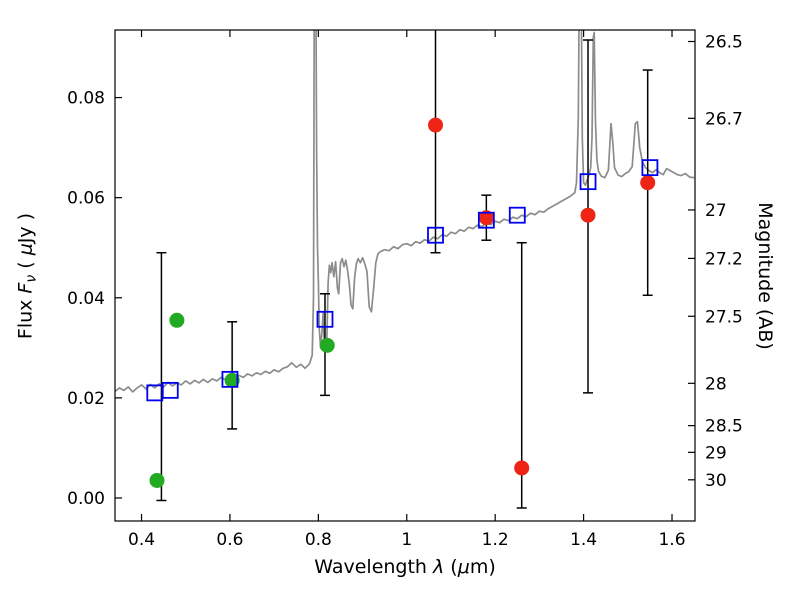  Describe the element at coordinates (716, 481) in the screenshot. I see `y-tick-label-right: 30` at that location.